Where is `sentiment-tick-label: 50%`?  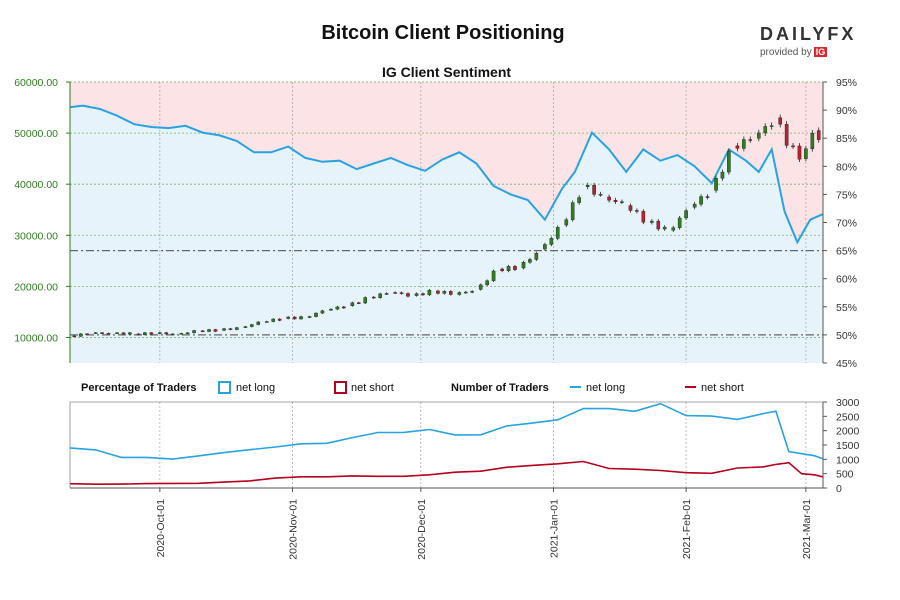 sentiment-tick-label: 50% is located at coordinates (846, 336).